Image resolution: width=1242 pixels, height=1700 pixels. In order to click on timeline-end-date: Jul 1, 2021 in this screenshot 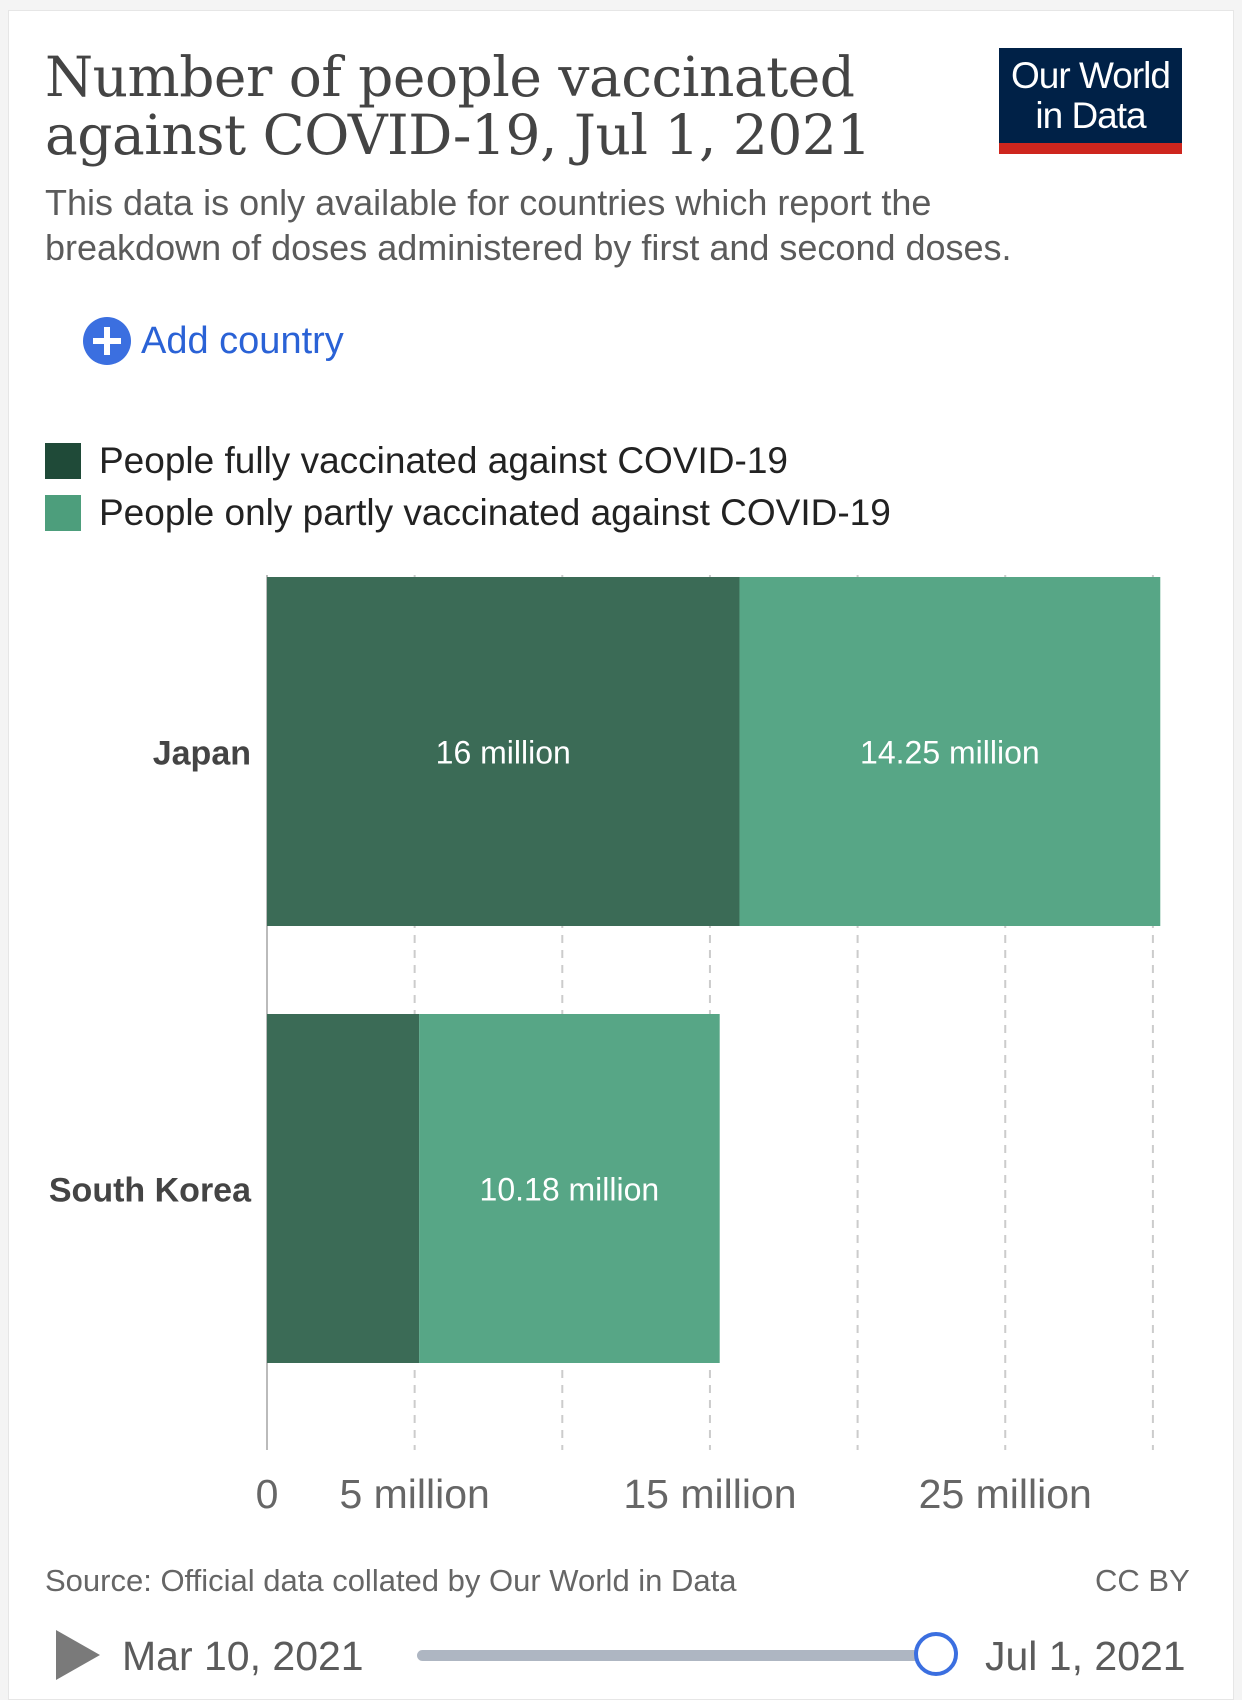, I will do `click(1085, 1656)`.